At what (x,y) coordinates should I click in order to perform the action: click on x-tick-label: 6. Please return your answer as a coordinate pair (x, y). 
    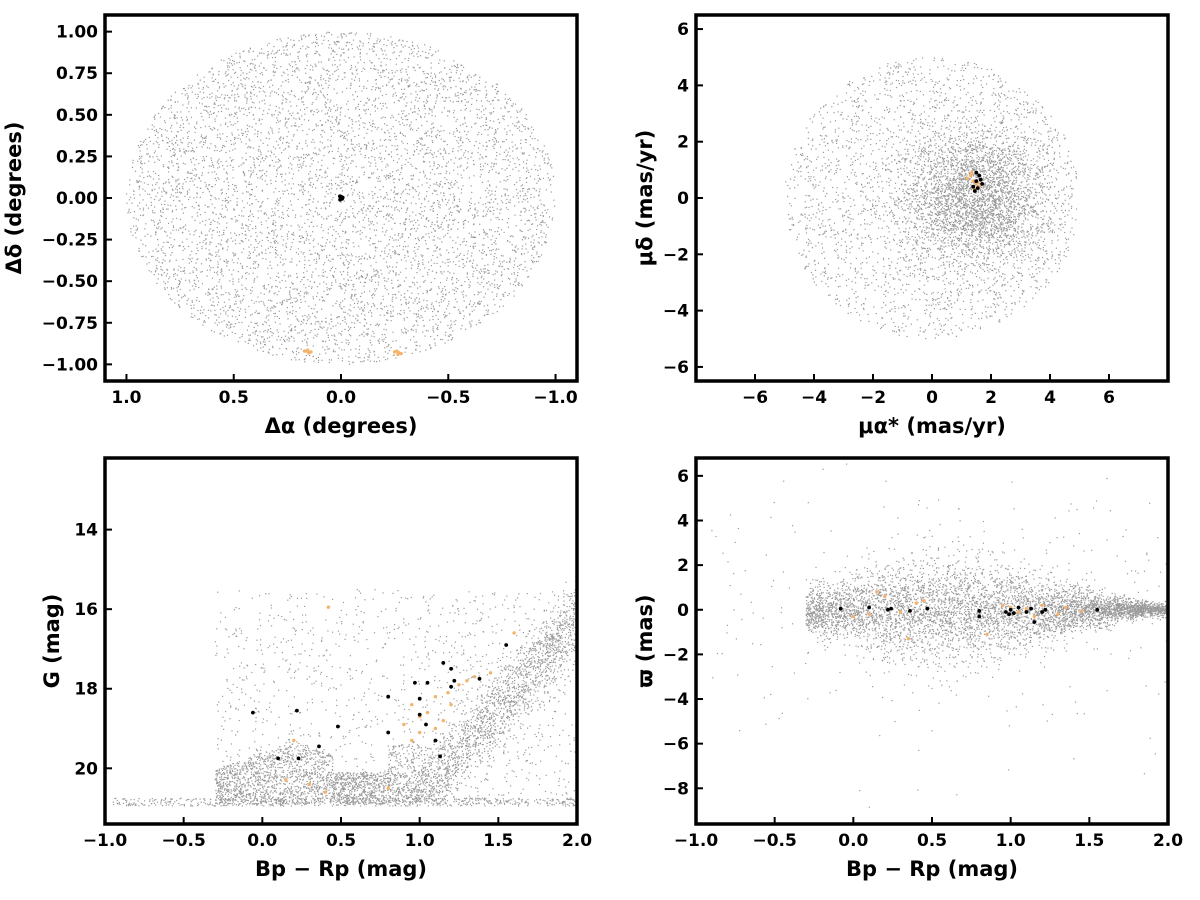
    Looking at the image, I should click on (1109, 398).